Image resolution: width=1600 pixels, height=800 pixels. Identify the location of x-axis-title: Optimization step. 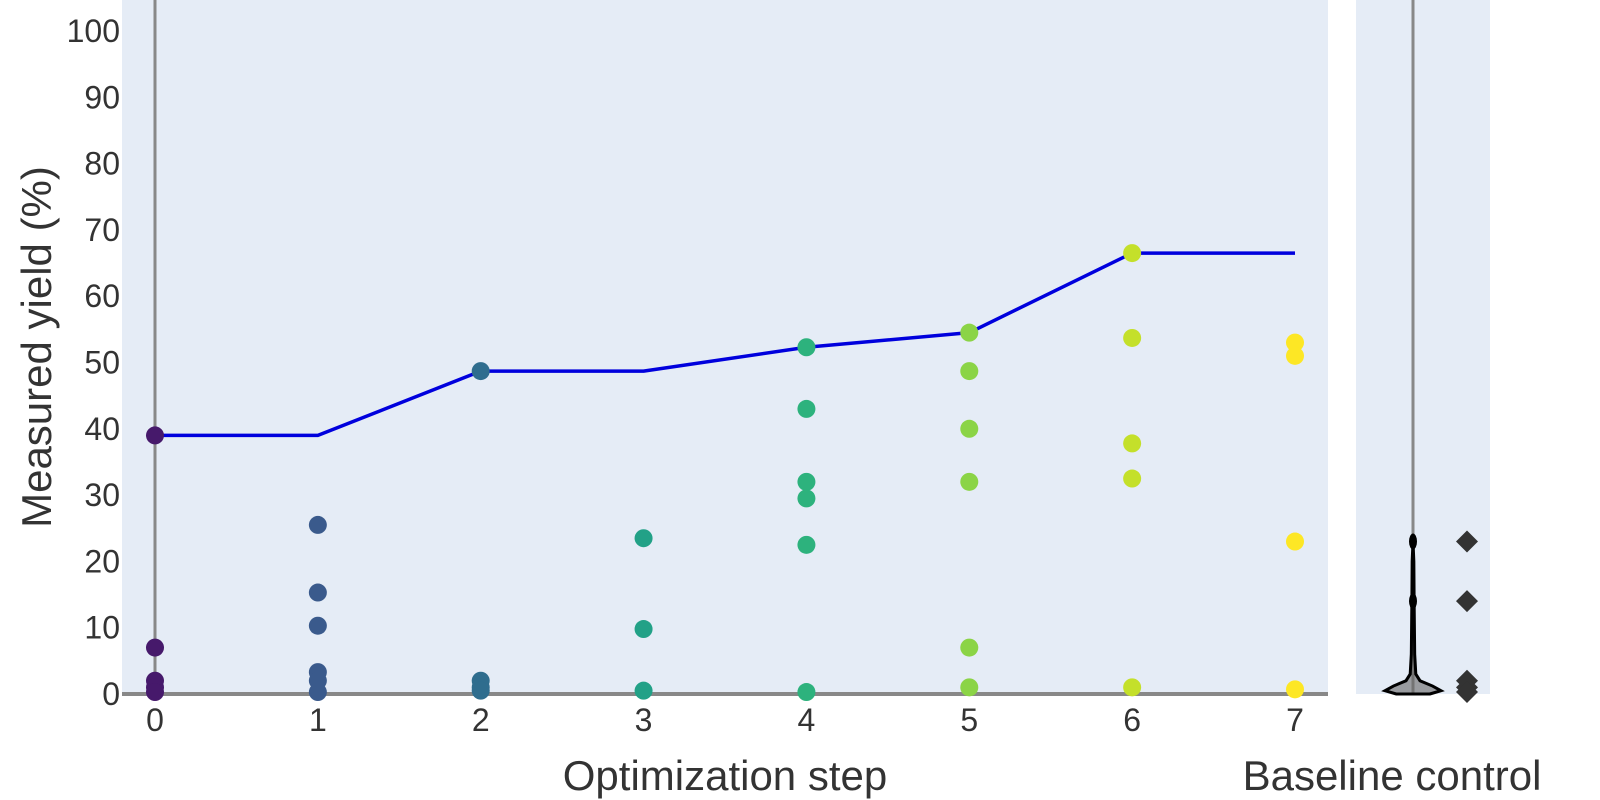
(725, 775).